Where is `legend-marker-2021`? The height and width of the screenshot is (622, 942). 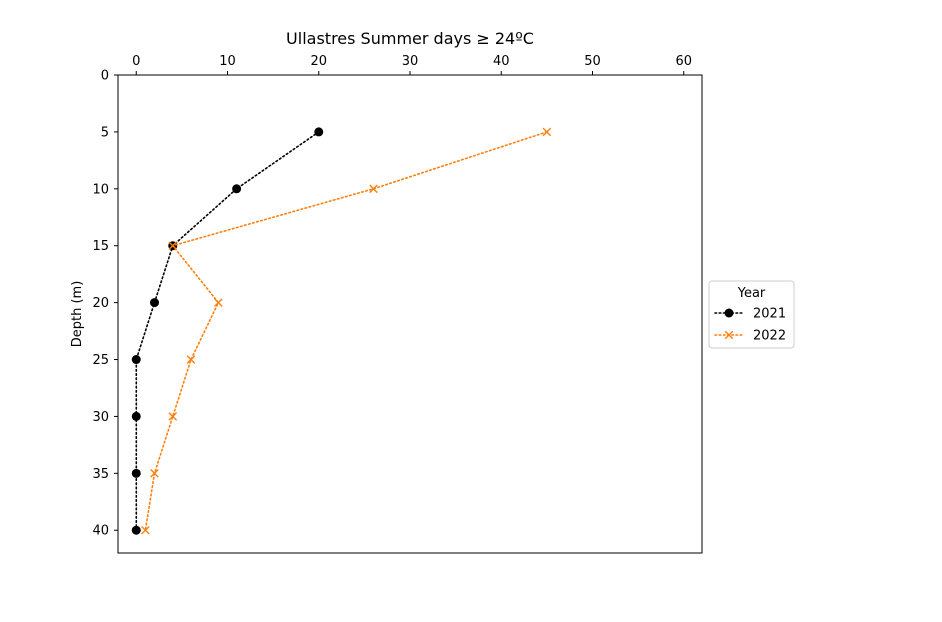 legend-marker-2021 is located at coordinates (729, 313).